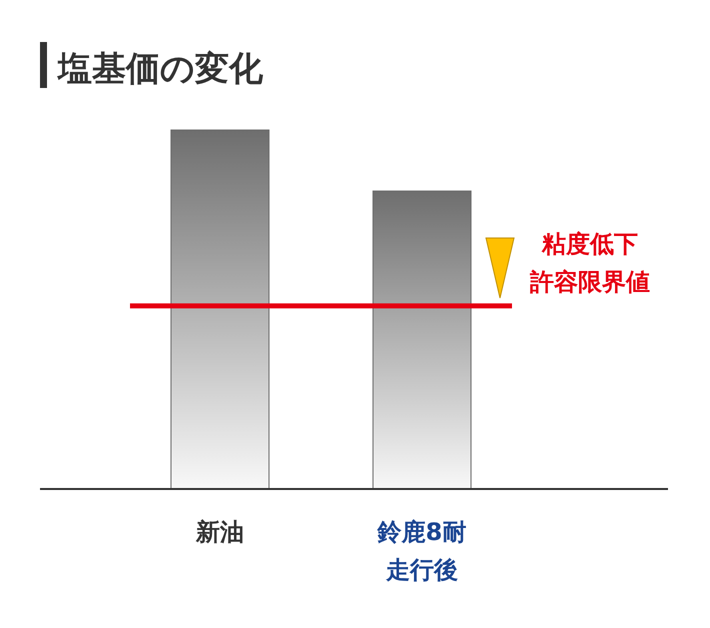  What do you see at coordinates (589, 263) in the screenshot?
I see `ref-line-label: 粘度低下許容限界値` at bounding box center [589, 263].